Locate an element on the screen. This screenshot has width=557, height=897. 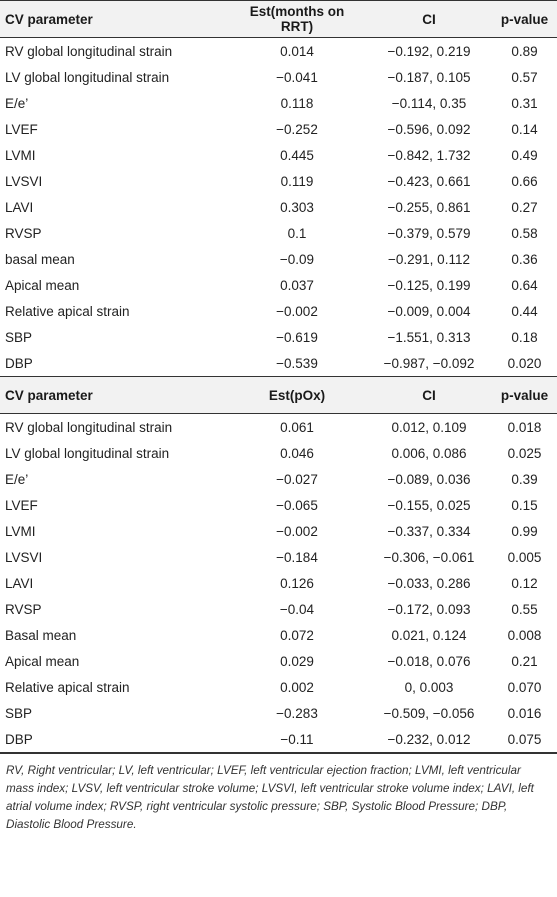
table2-header-estimate: Est(pOx) is located at coordinates (297, 395).